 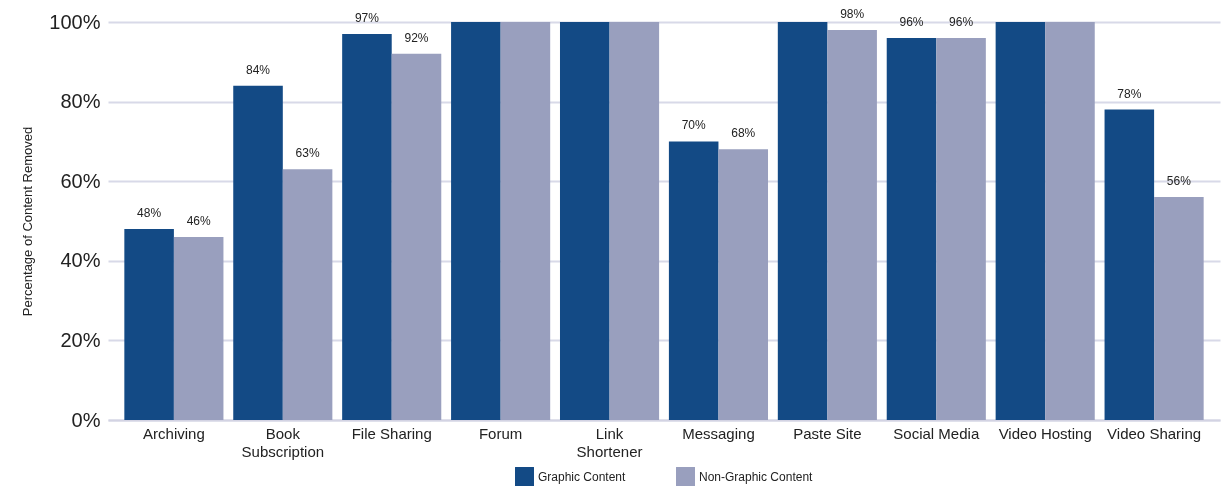 I want to click on y-tick-label: 20%, so click(x=80, y=339).